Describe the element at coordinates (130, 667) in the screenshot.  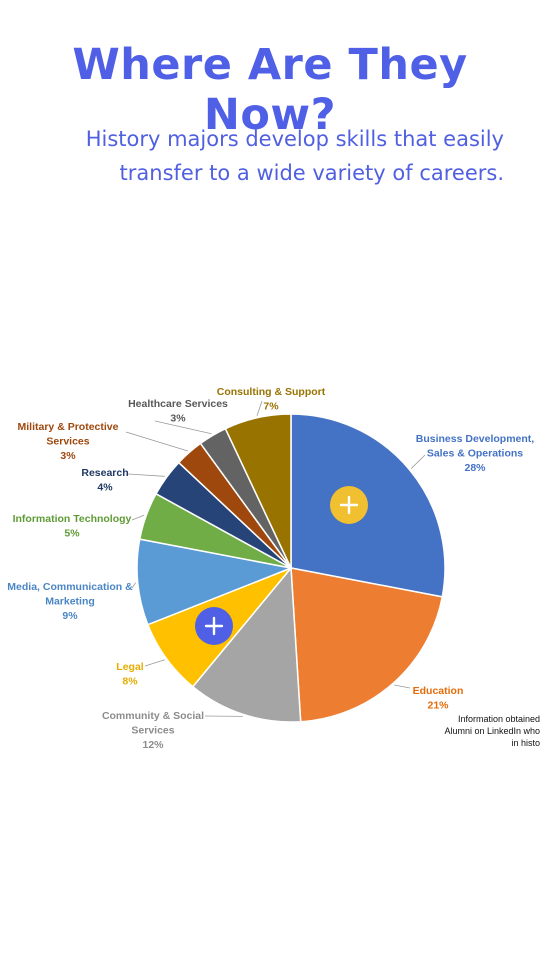
I see `slice-name: Legal` at that location.